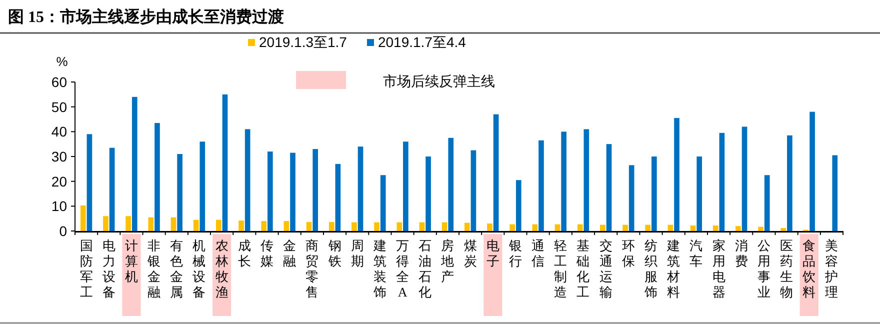 Image resolution: width=880 pixels, height=326 pixels. I want to click on x-tick-label: 煤炭, so click(470, 253).